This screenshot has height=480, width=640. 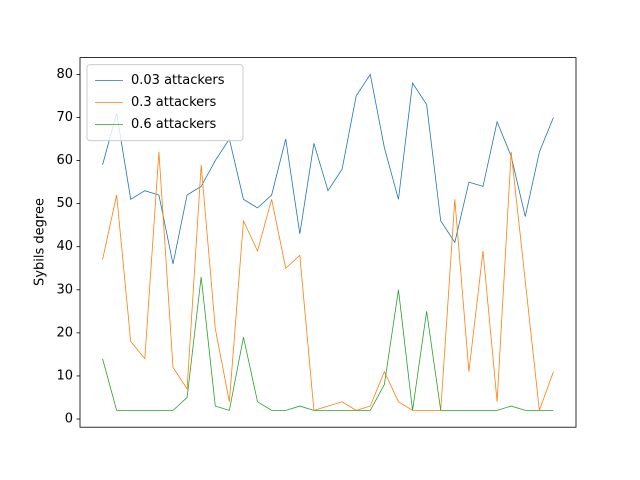 What do you see at coordinates (64, 375) in the screenshot?
I see `y-tick-label: 10` at bounding box center [64, 375].